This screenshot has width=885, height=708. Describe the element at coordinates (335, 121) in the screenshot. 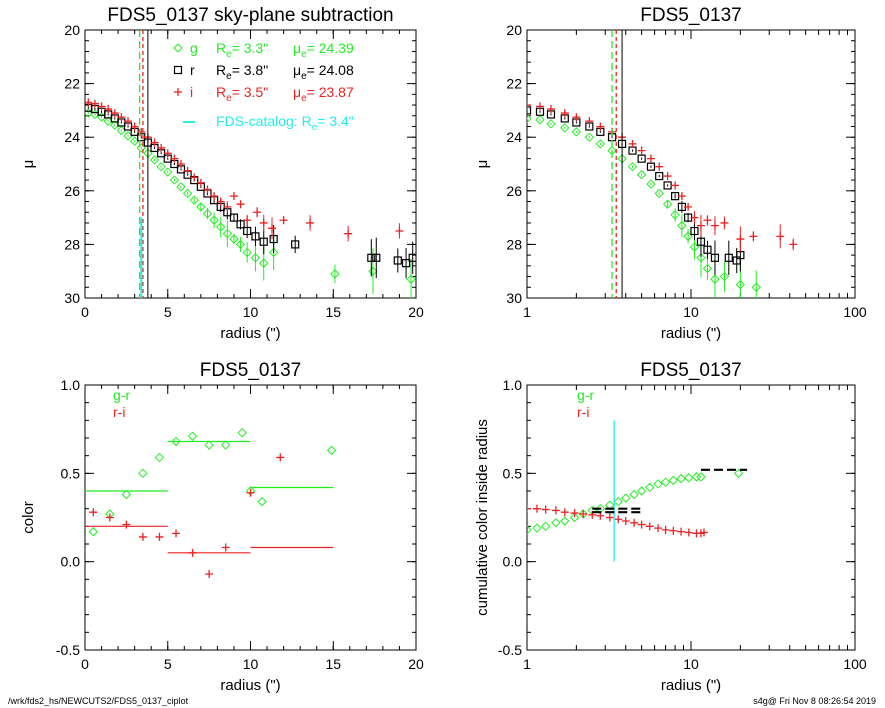

I see `legend-catalog-value: = 3.4"` at that location.